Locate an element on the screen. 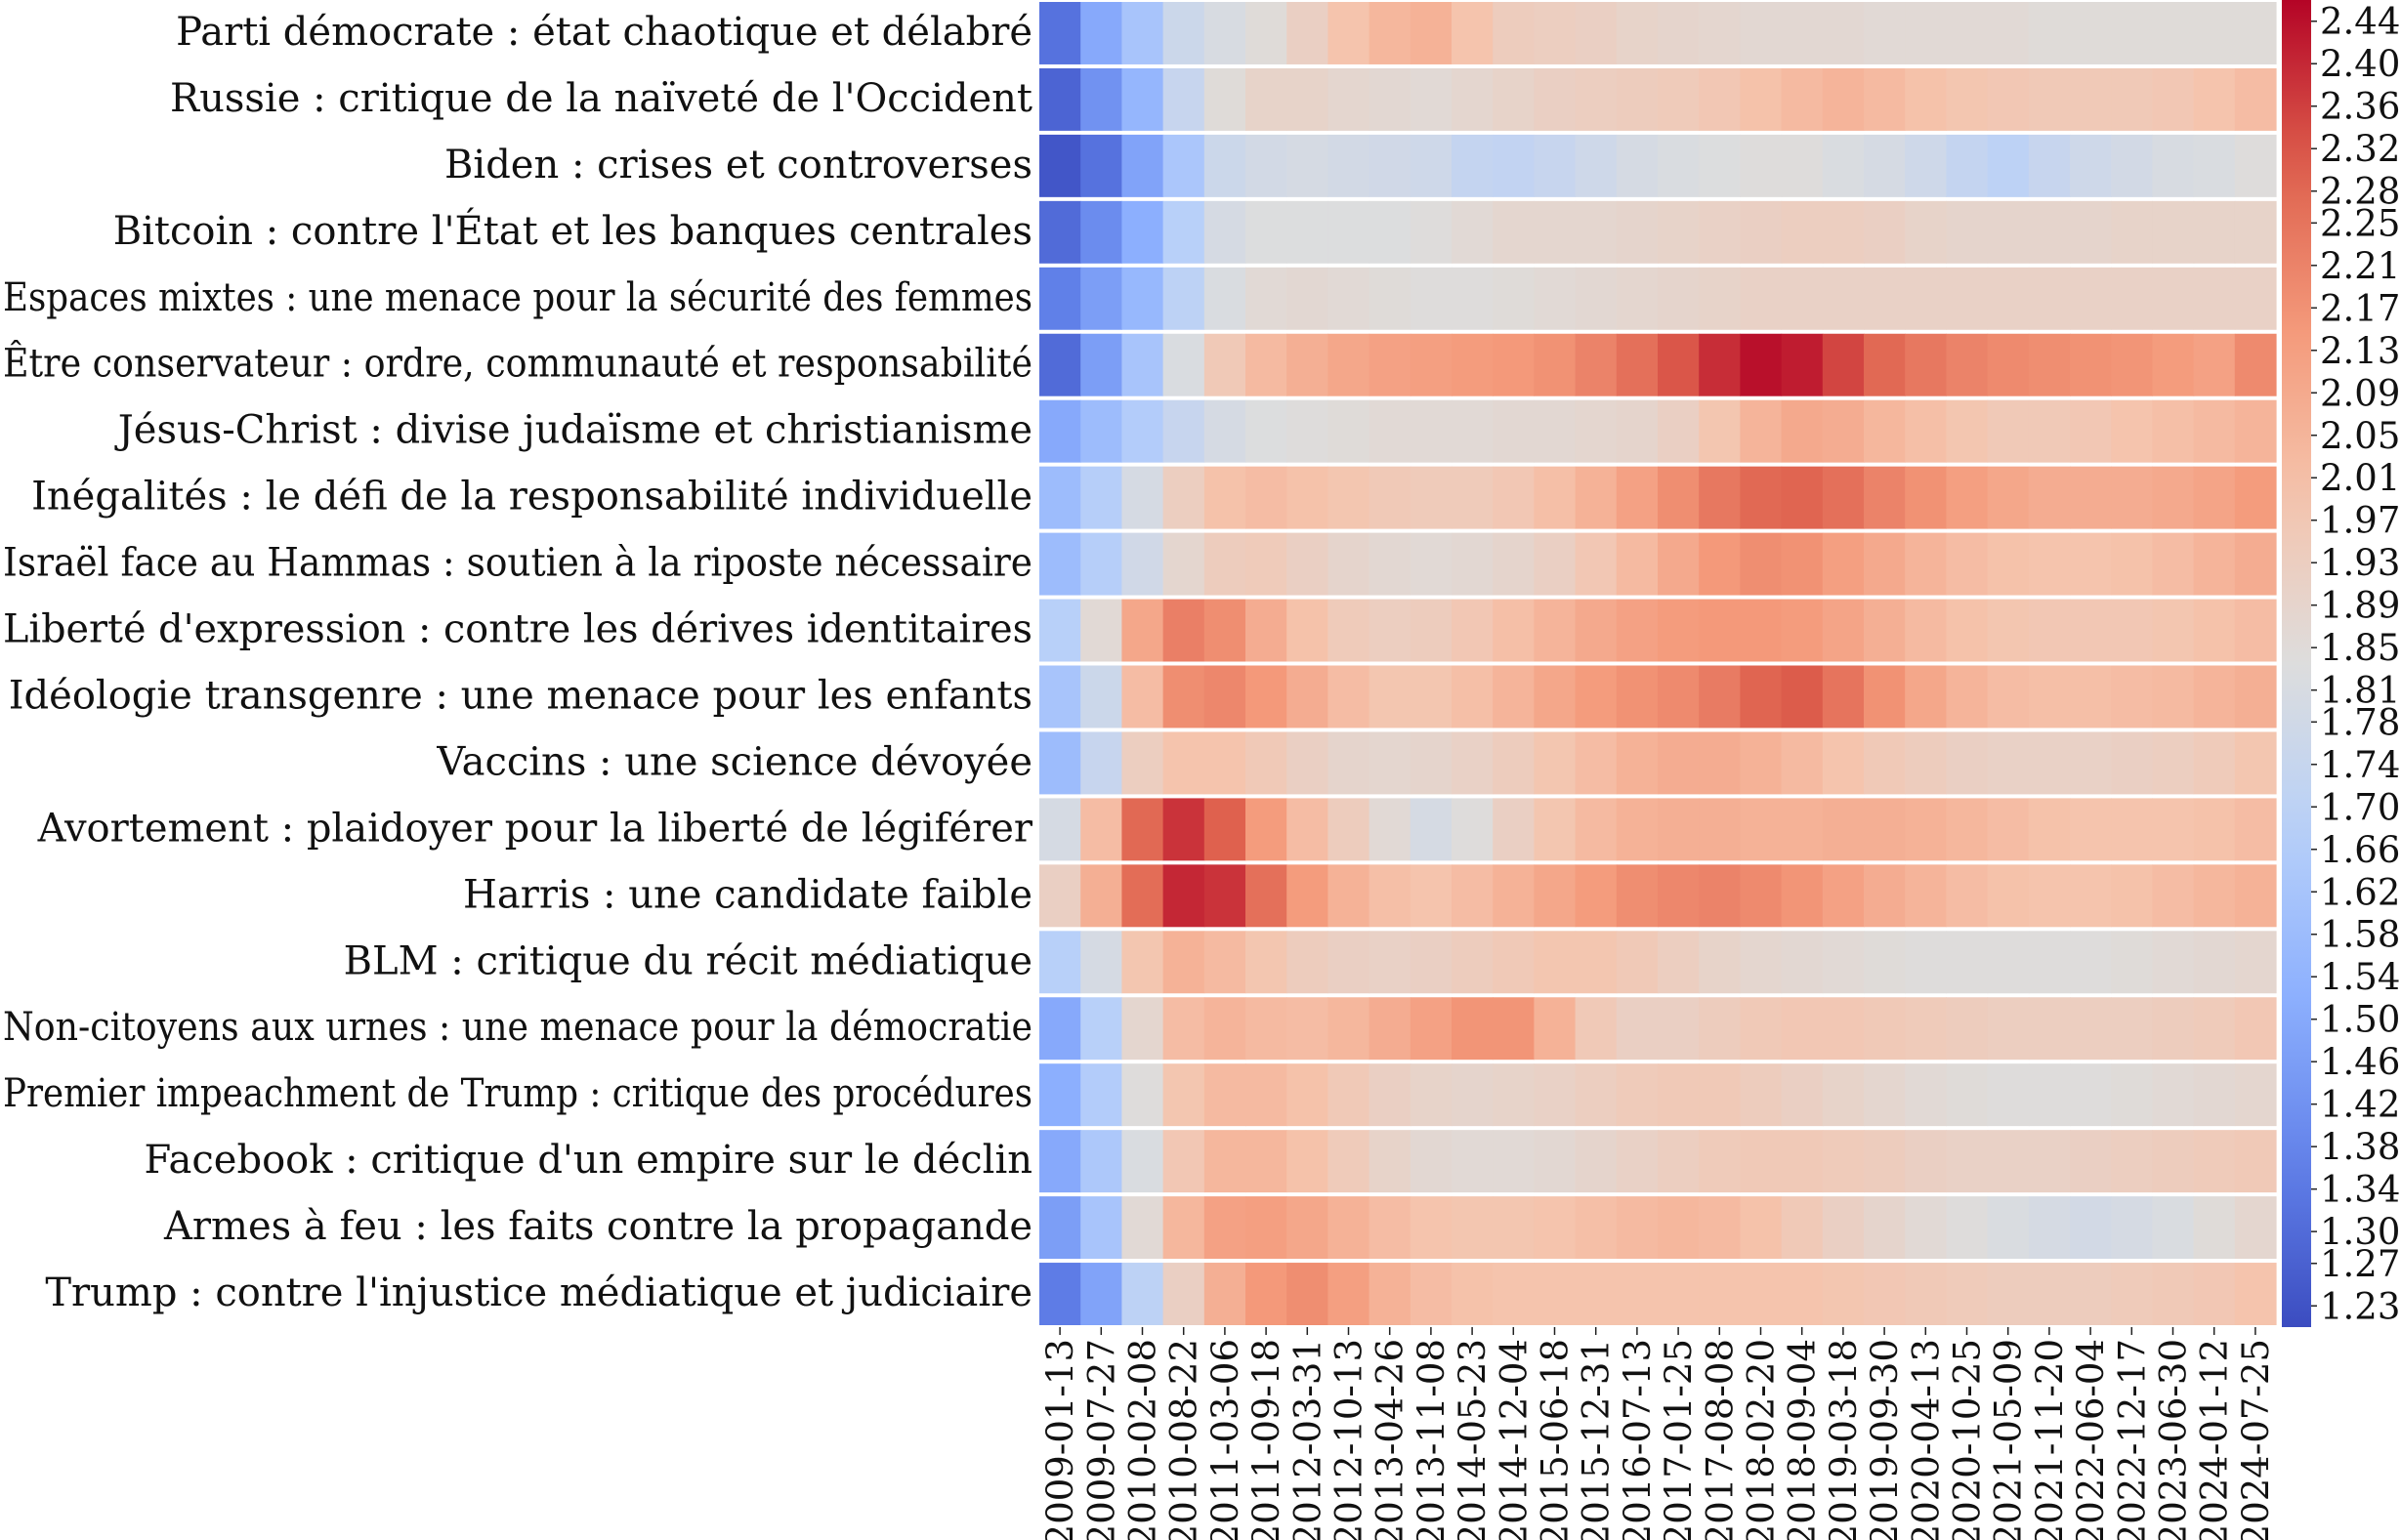 Image resolution: width=2401 pixels, height=1540 pixels. colorbar-tick-label: 2.36 is located at coordinates (2360, 107).